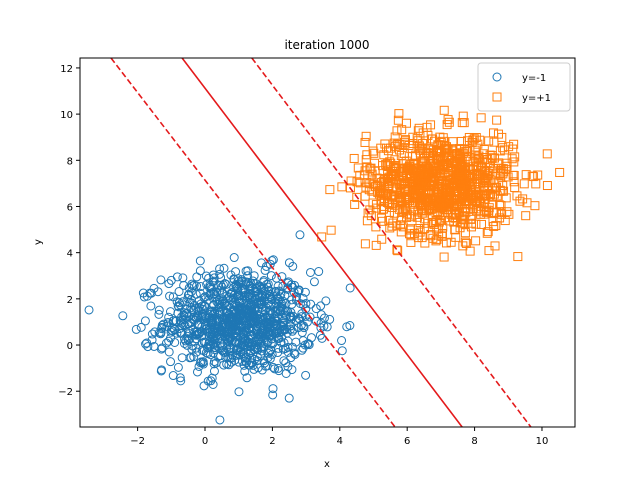  I want to click on legend: y=-1 y=+1, so click(524, 87).